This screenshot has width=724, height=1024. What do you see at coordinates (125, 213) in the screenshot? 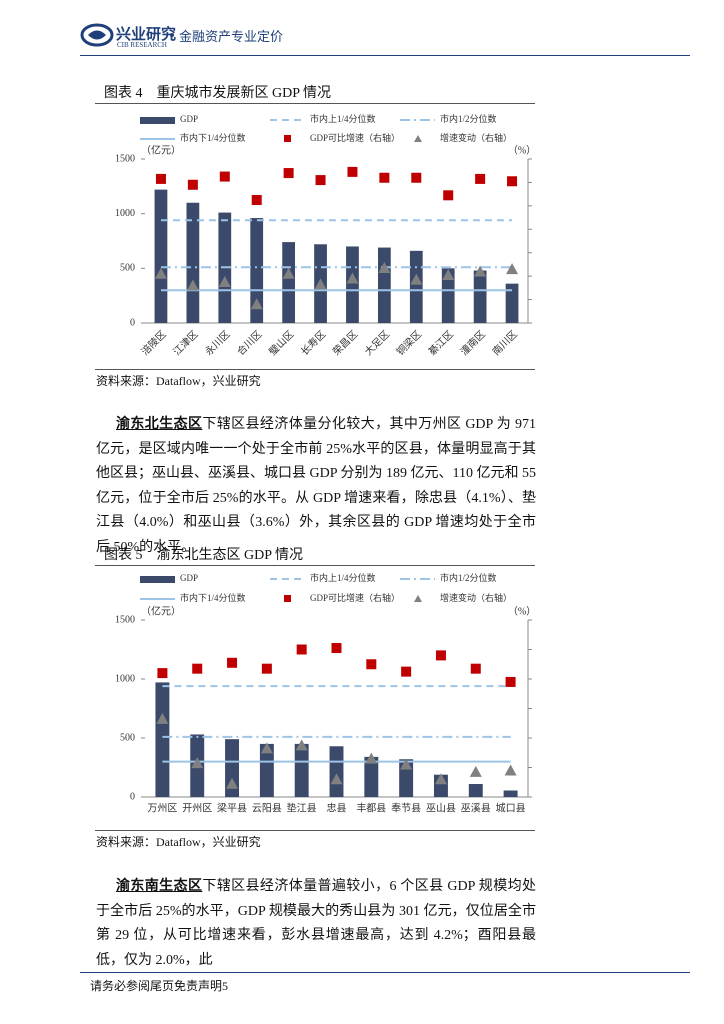
I see `y-tick-label: 1000` at bounding box center [125, 213].